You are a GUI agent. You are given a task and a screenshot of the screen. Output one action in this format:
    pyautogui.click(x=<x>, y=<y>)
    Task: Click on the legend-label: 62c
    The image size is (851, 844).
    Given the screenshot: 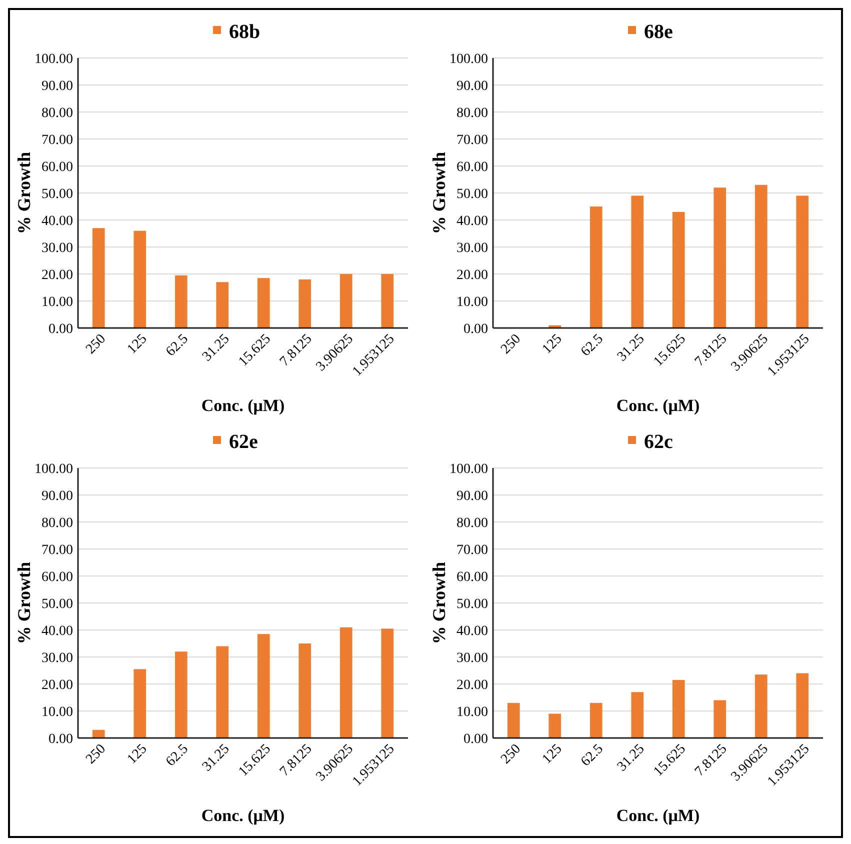 What is the action you would take?
    pyautogui.click(x=658, y=442)
    